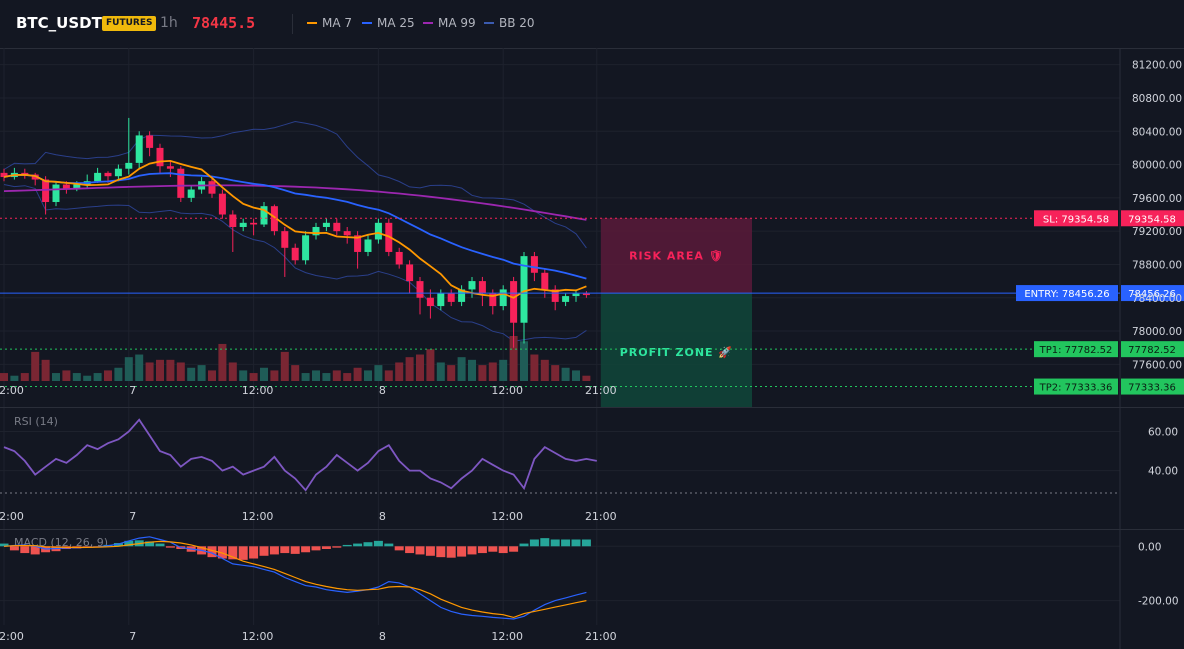 This screenshot has width=1184, height=649. I want to click on macd-pane: MACD (12, 26, 9), so click(295, 578).